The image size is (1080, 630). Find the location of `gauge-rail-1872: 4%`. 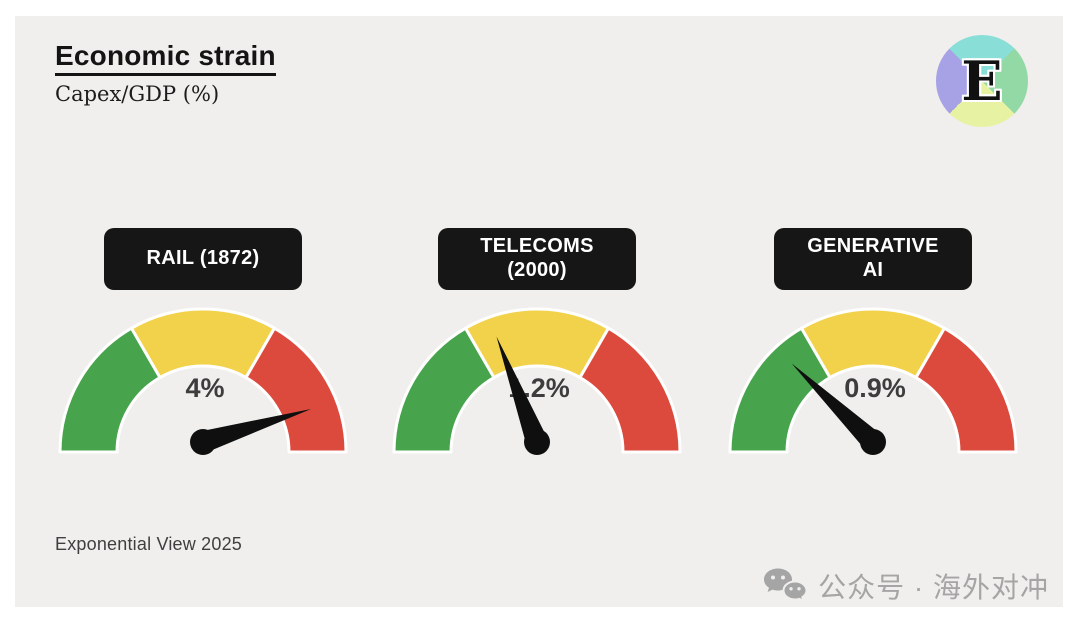

gauge-rail-1872: 4% is located at coordinates (203, 381).